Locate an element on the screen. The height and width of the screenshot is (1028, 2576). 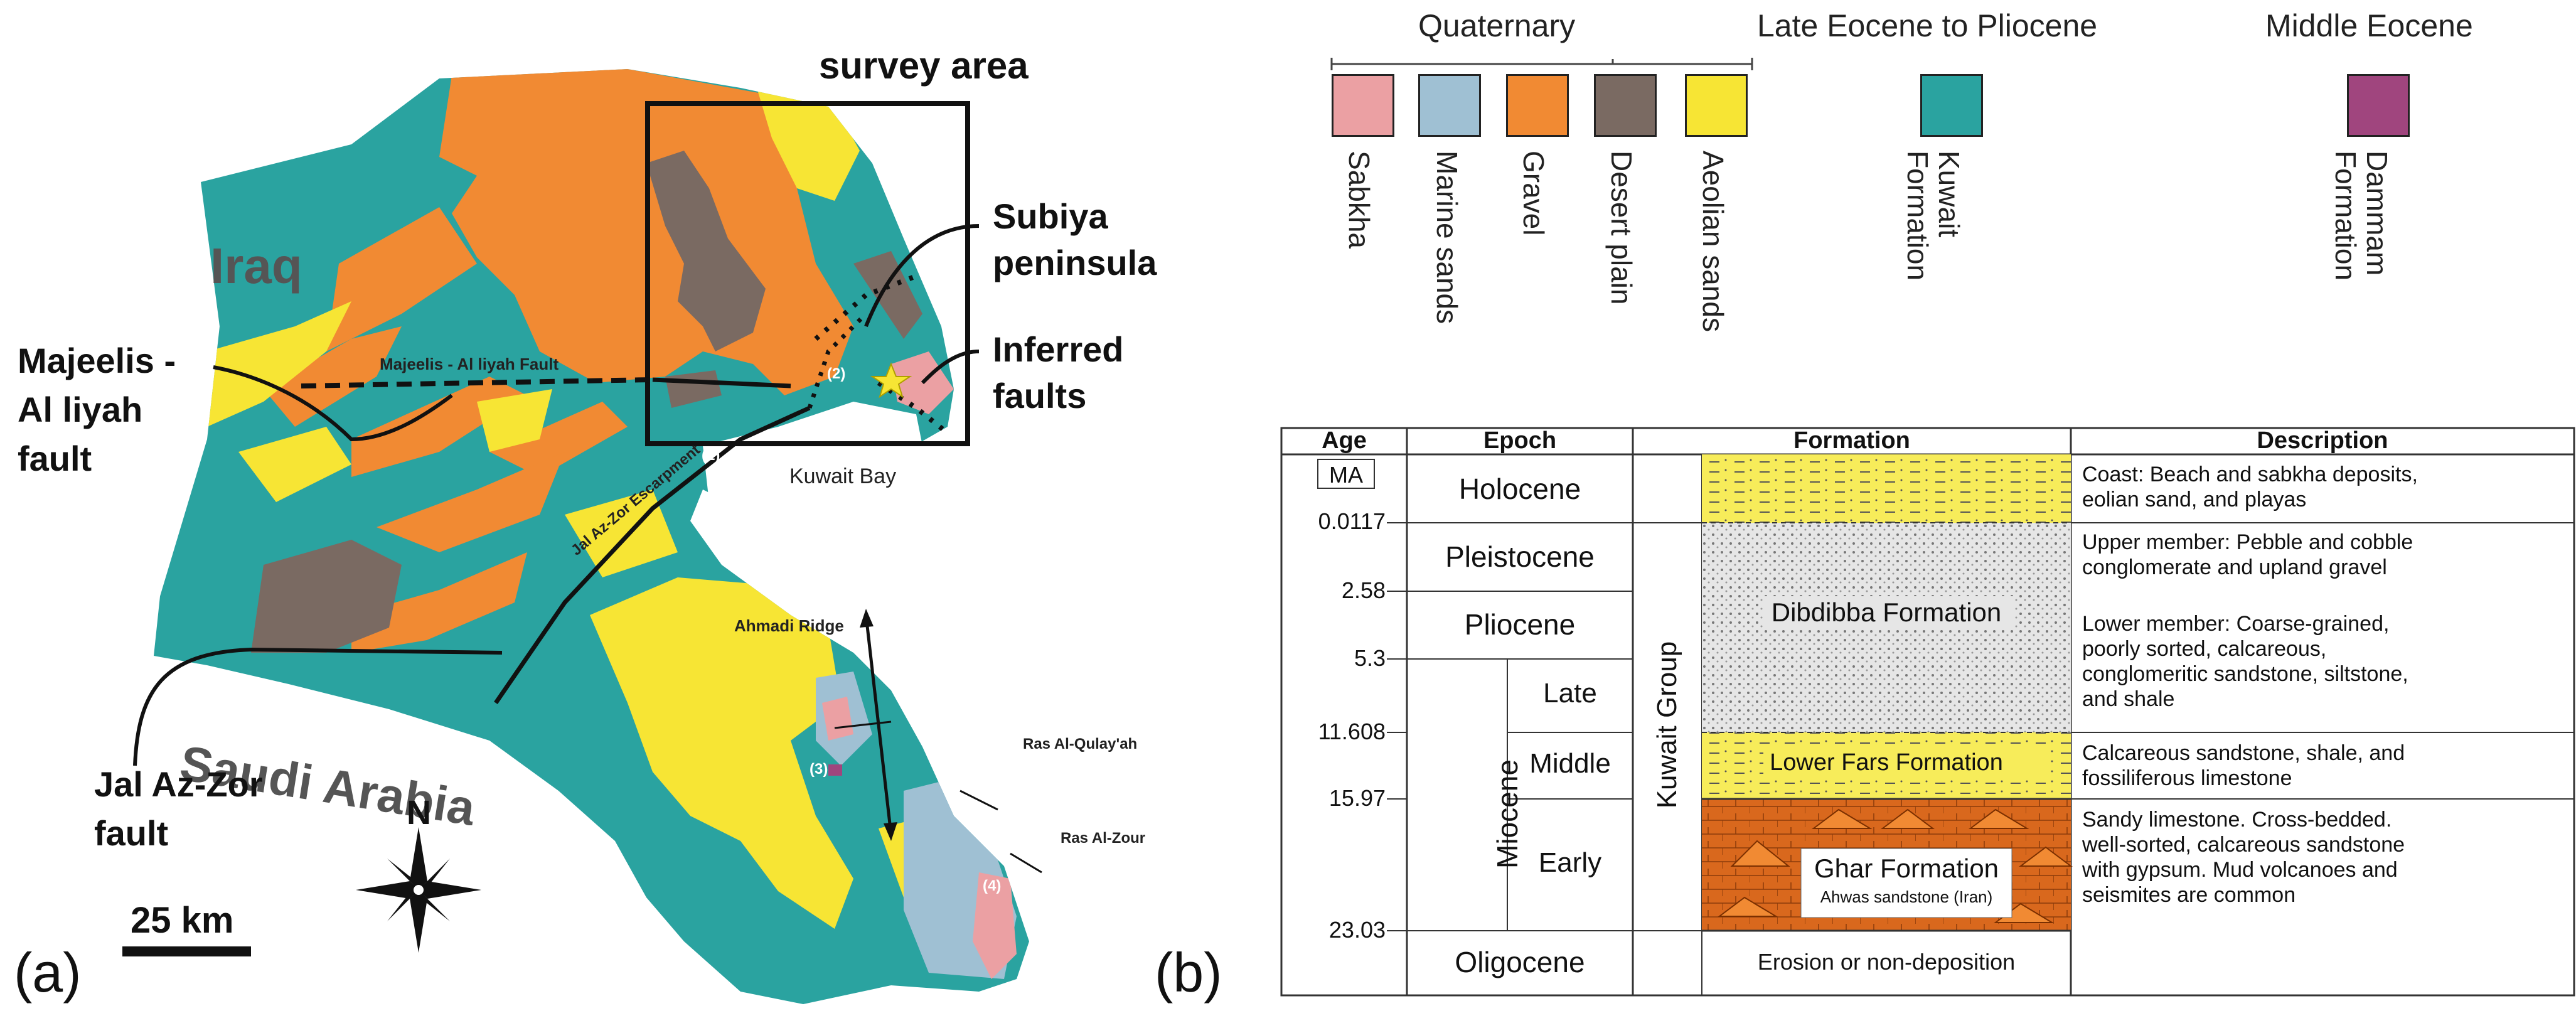
label-dammam-line2: Formation is located at coordinates (2345, 216).